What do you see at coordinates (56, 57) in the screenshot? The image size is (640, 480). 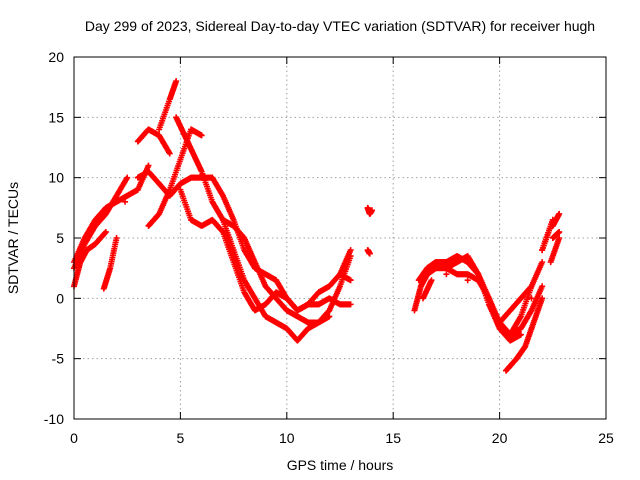 I see `y-tick-label: 20` at bounding box center [56, 57].